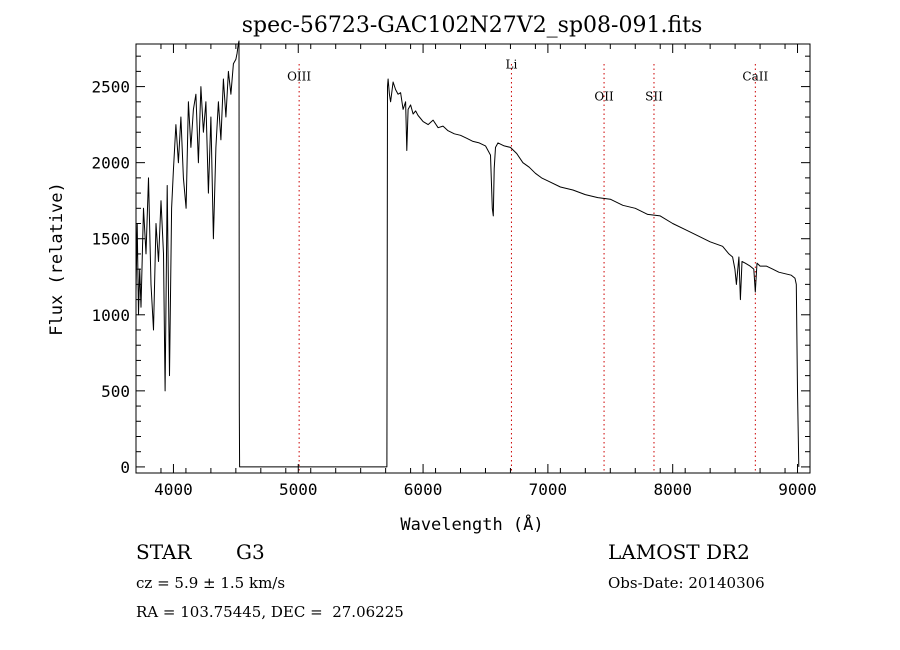 The width and height of the screenshot is (900, 650). Describe the element at coordinates (57, 259) in the screenshot. I see `y-axis-label: Flux (relative)` at that location.